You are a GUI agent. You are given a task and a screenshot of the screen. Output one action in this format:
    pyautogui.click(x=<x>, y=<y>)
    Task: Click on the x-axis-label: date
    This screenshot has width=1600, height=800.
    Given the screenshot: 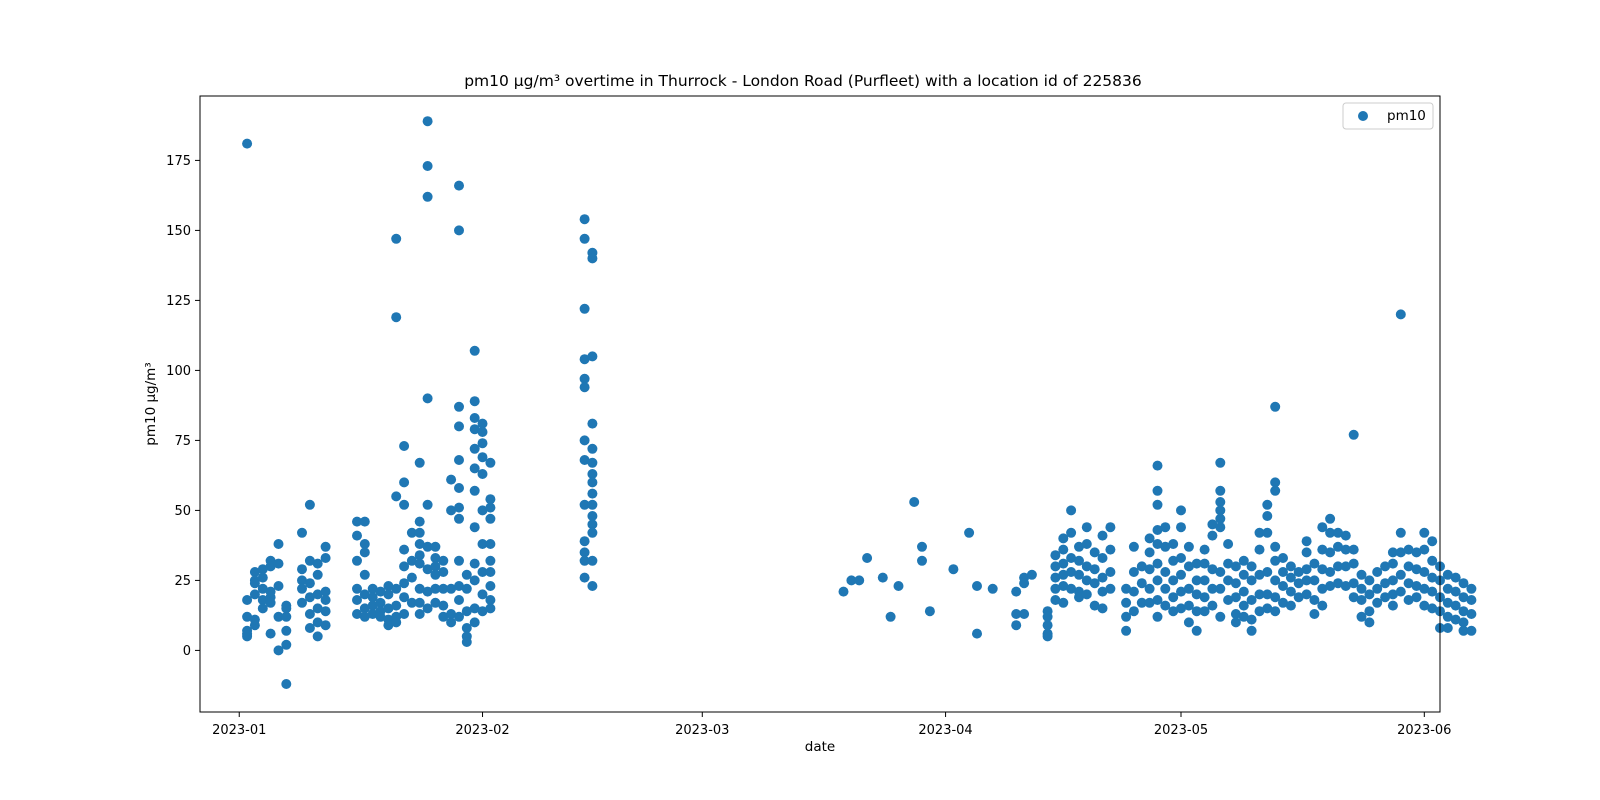 What is the action you would take?
    pyautogui.click(x=820, y=747)
    